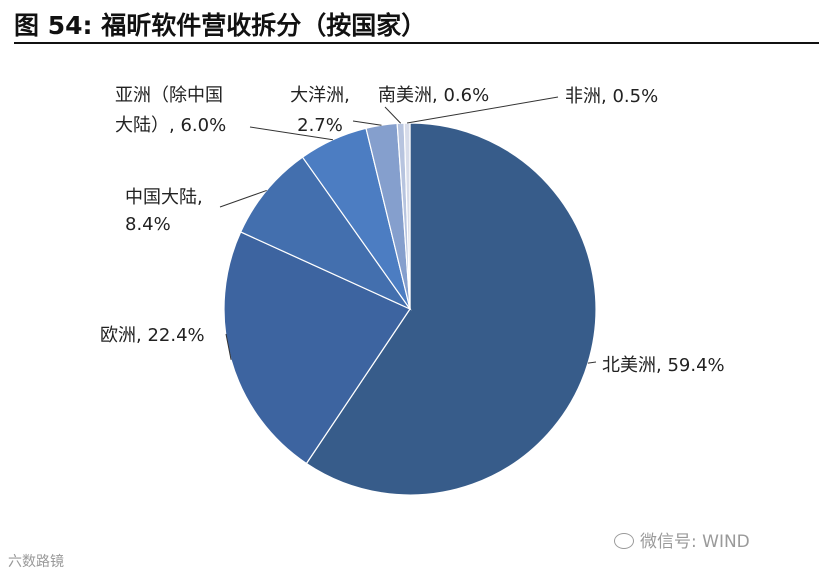 This screenshot has width=832, height=577. I want to click on watermark-left: 六数路镜, so click(36, 562).